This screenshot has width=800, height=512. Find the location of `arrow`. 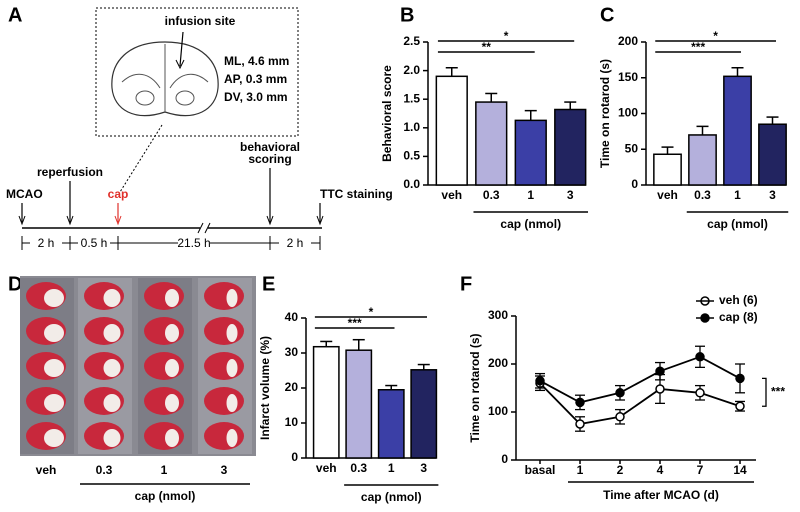

arrow is located at coordinates (181, 49).